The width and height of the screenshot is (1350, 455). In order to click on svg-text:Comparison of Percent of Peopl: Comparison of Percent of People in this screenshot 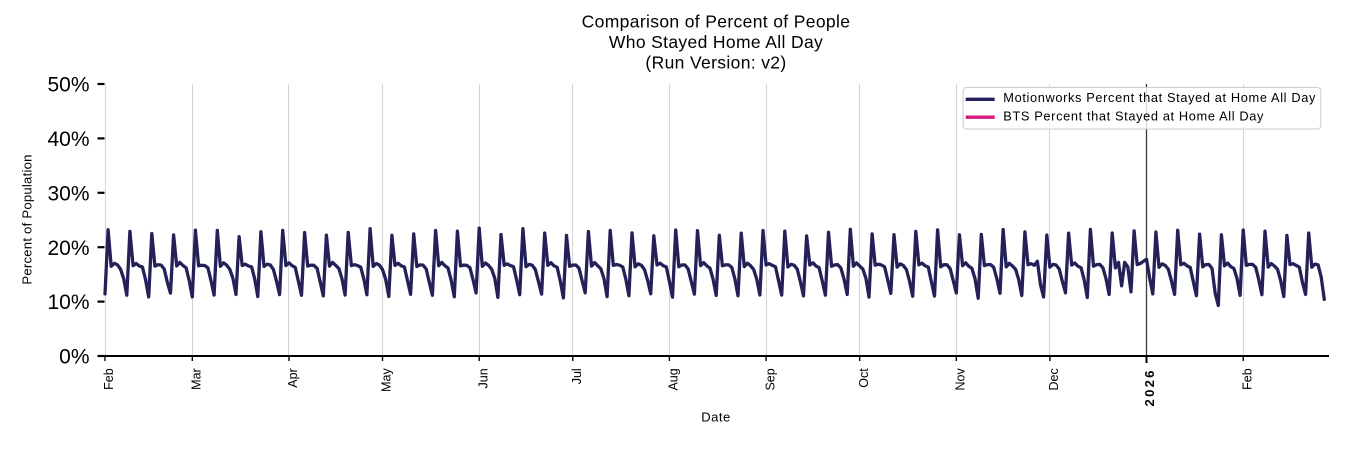, I will do `click(716, 22)`.